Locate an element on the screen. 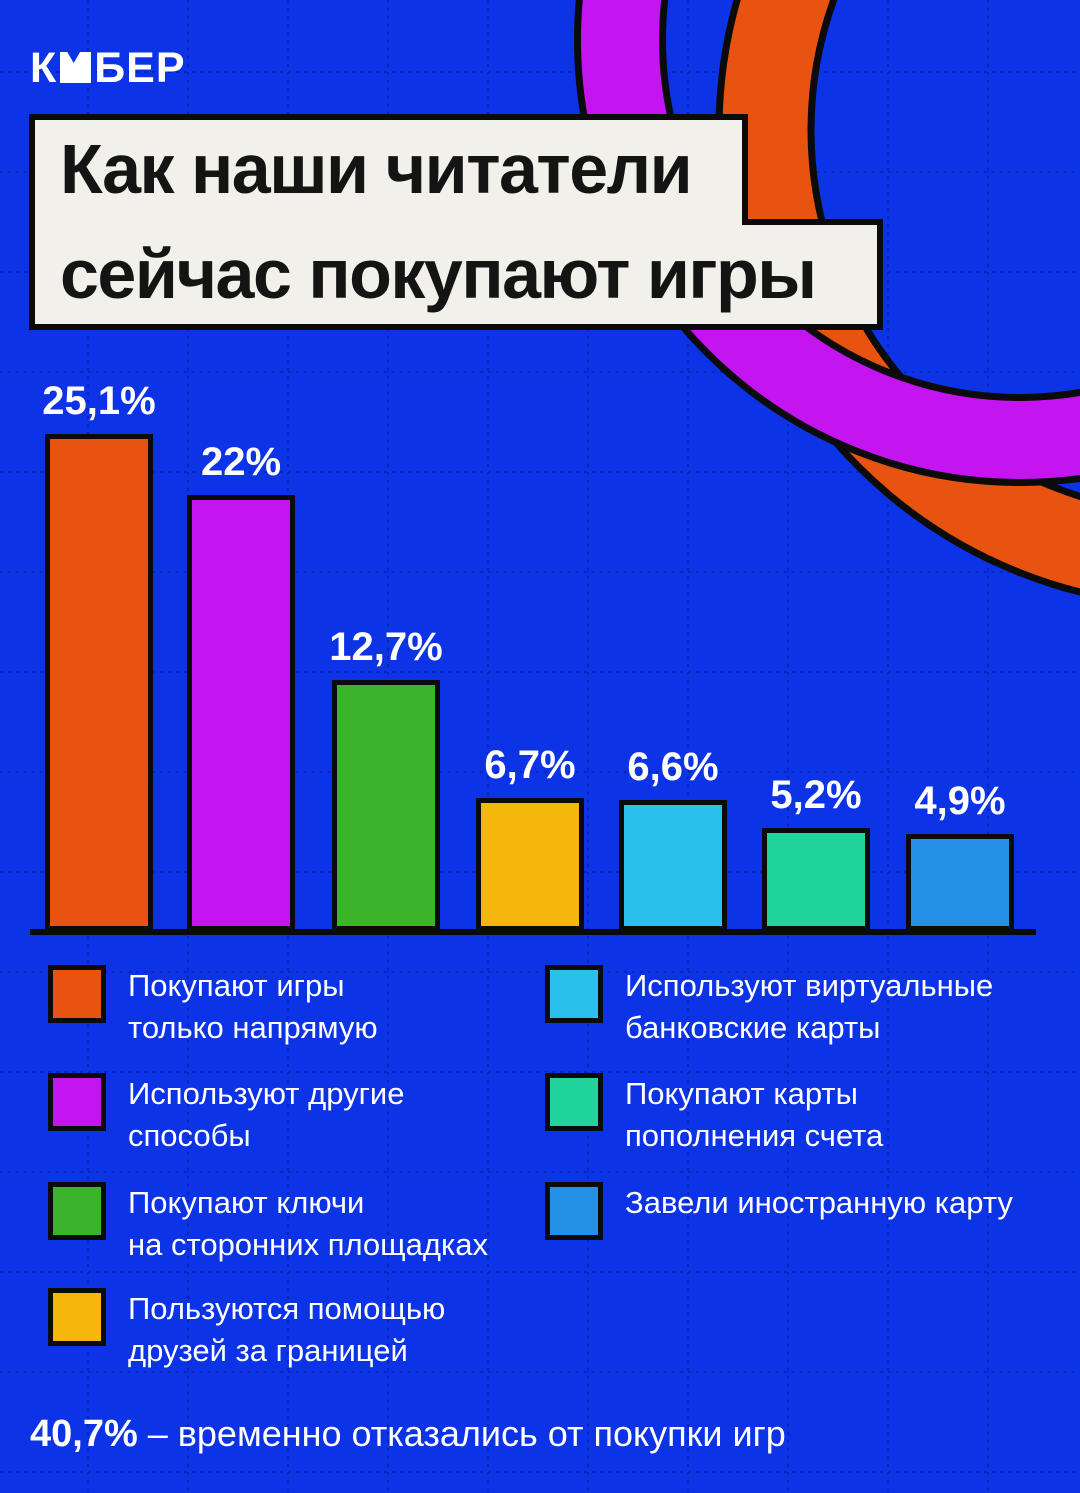  legend-item-3: Покупают ключи на сторонних площадках is located at coordinates (268, 1224).